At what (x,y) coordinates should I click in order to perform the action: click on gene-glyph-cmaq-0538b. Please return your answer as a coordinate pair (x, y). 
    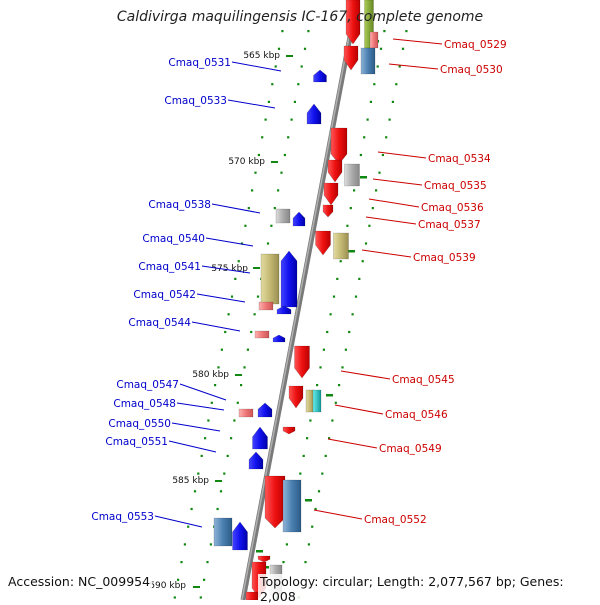
    Looking at the image, I should click on (299, 219).